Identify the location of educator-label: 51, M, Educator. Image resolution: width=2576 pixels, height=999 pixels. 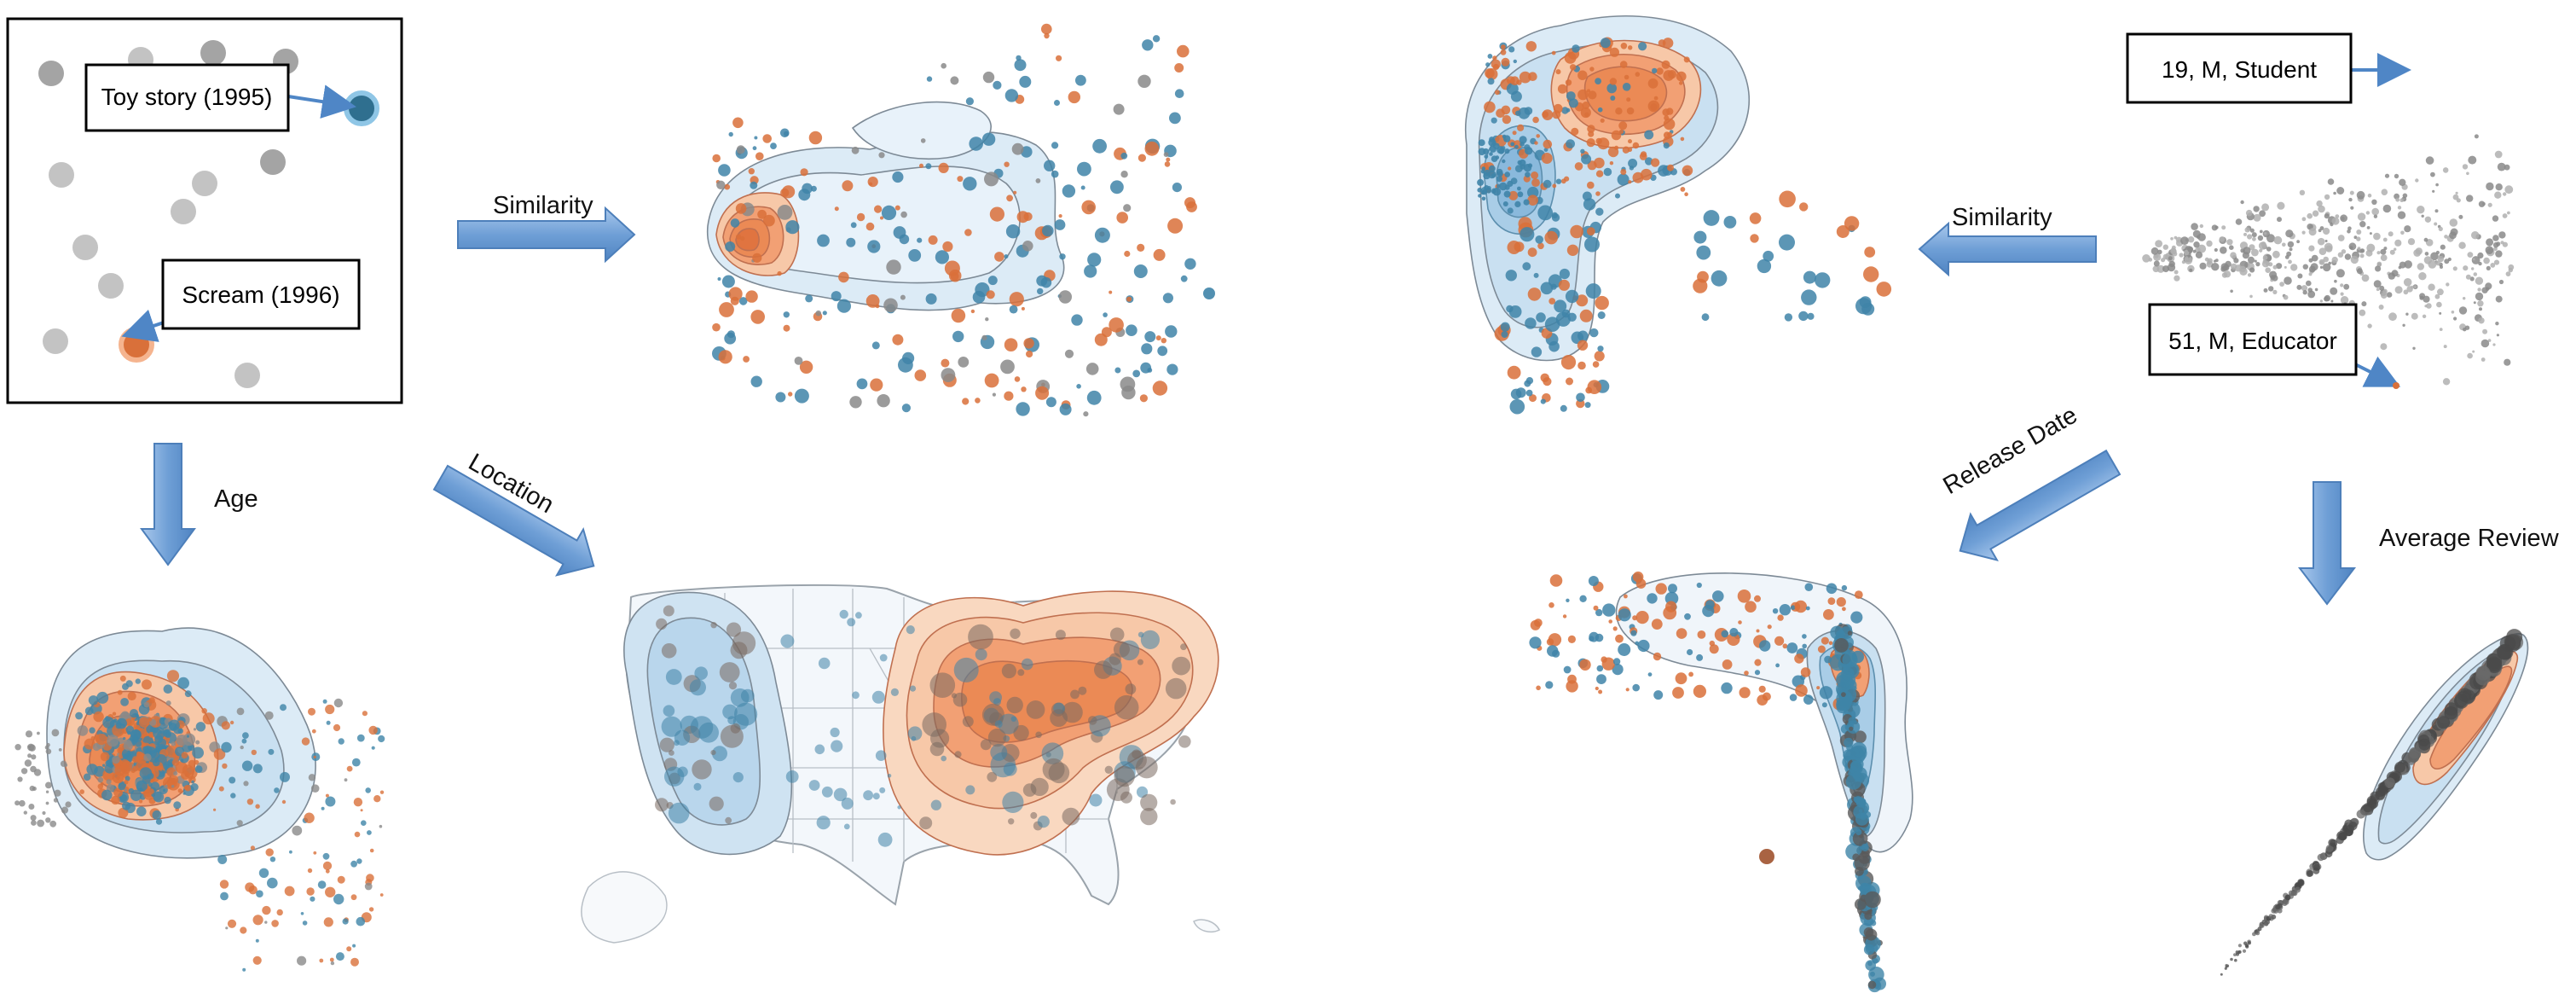
(2253, 341).